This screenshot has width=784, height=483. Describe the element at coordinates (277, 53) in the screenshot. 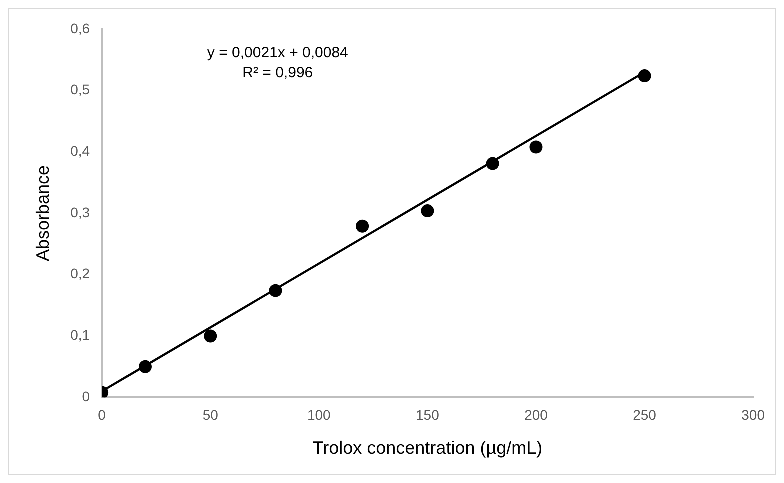

I see `annotation: y = 0,0021x + 0,0084` at that location.